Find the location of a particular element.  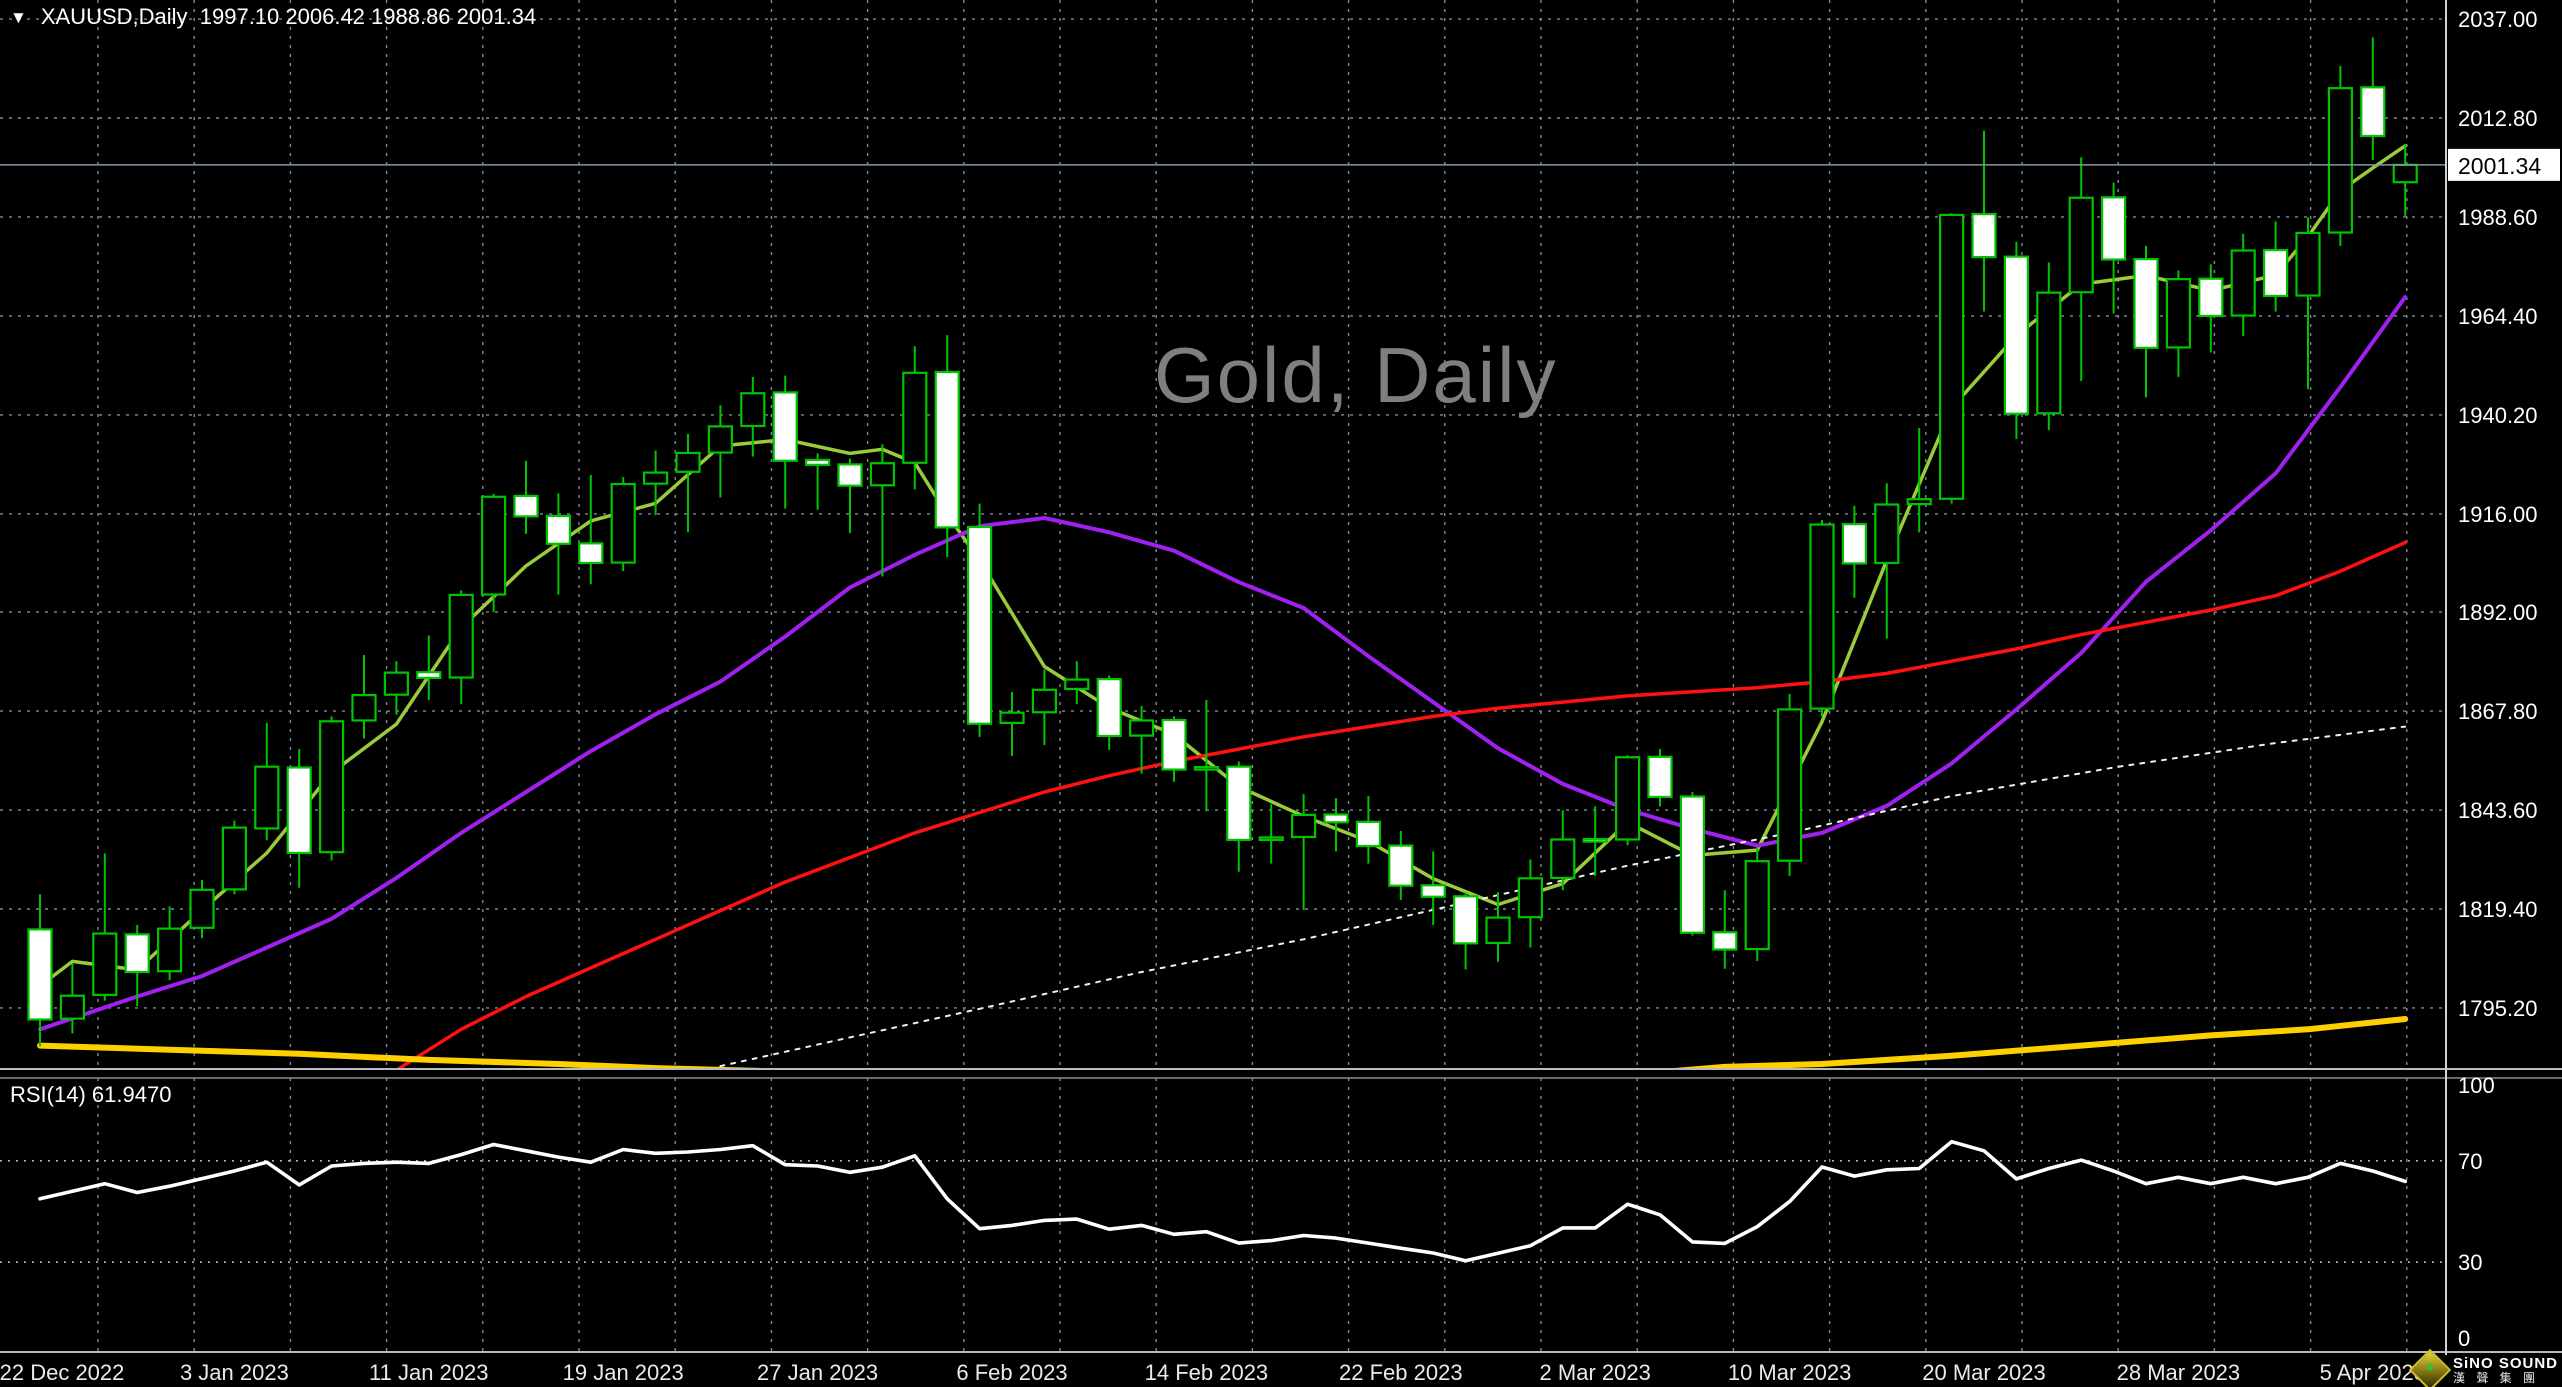

collapse-expert-icon: ▼ is located at coordinates (18, 17).